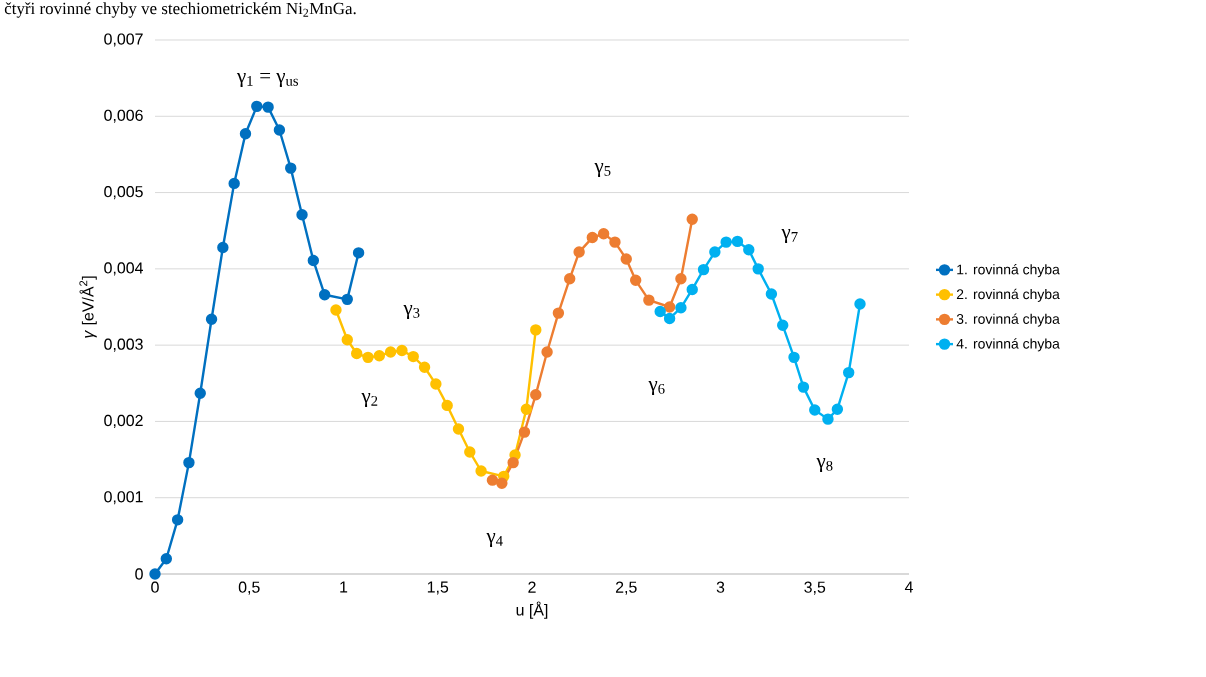  I want to click on x-axis-title: u [Å], so click(532, 610).